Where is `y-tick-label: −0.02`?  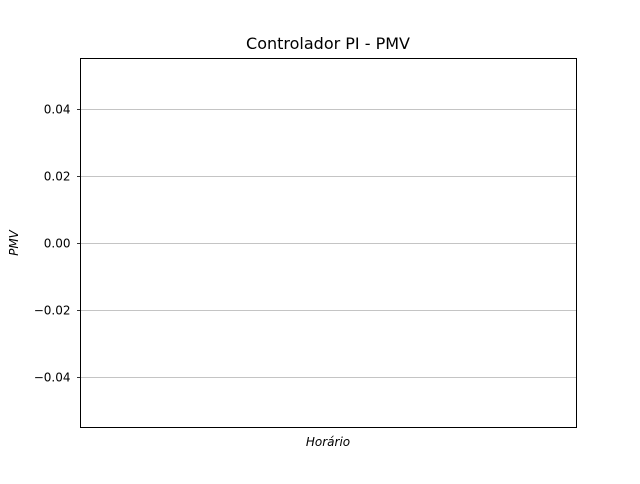 y-tick-label: −0.02 is located at coordinates (52, 311).